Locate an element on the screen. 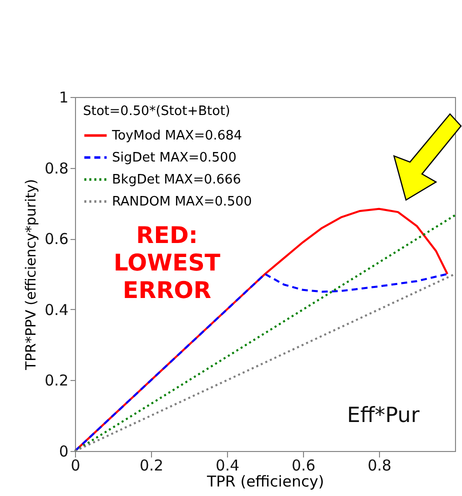 The width and height of the screenshot is (462, 496). x-tick-label: 0.8 is located at coordinates (380, 465).